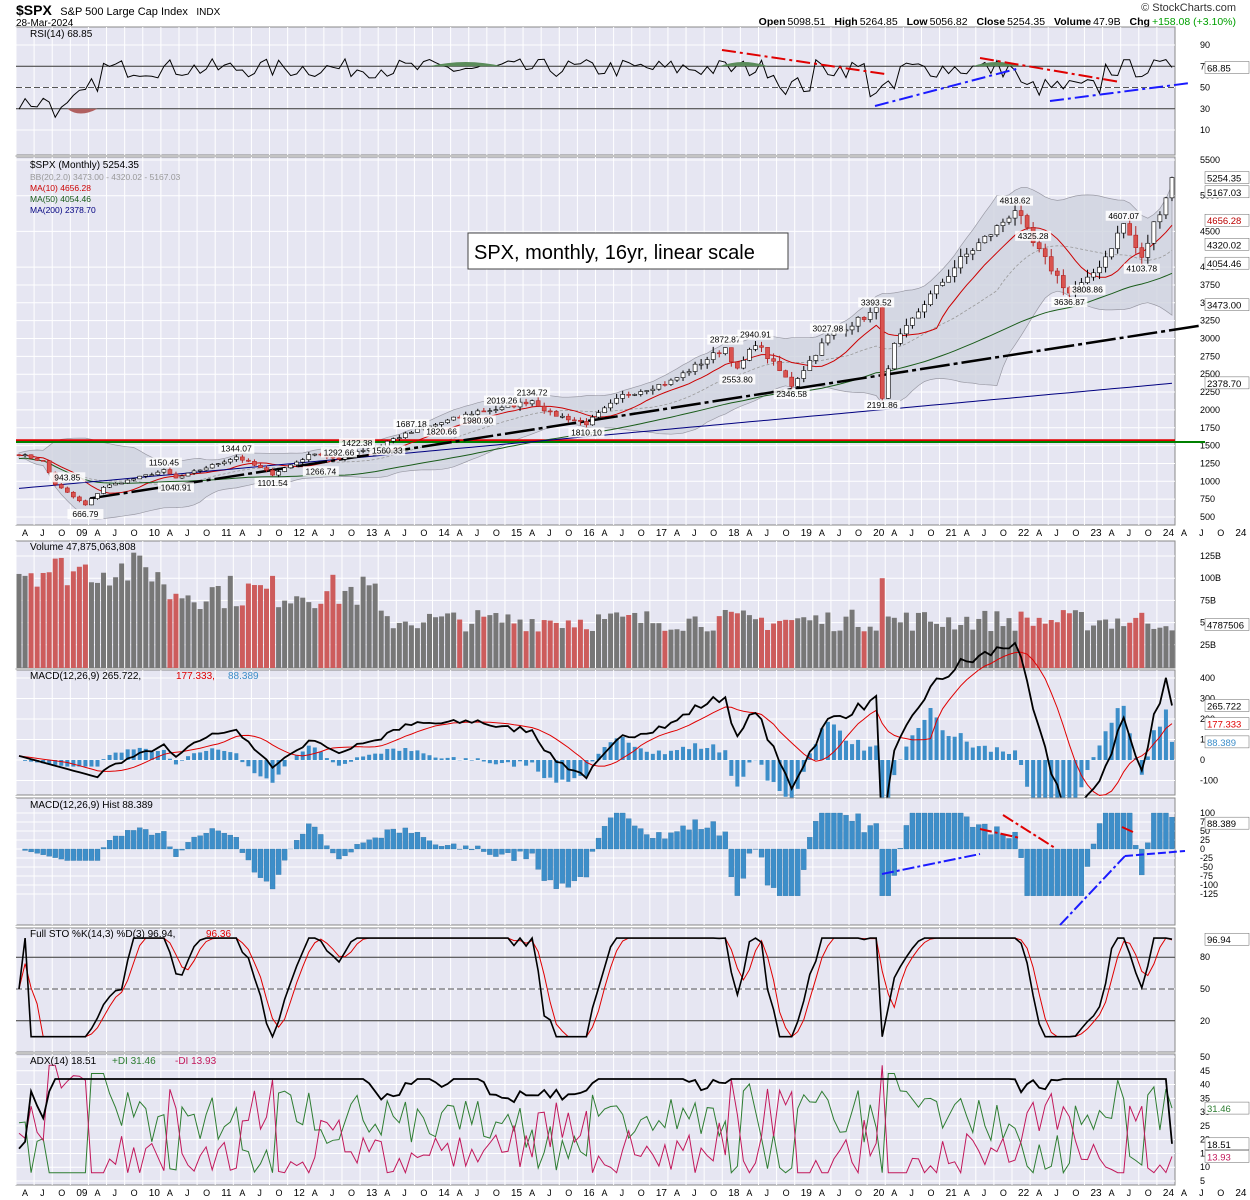 Image resolution: width=1250 pixels, height=1200 pixels. What do you see at coordinates (1227, 1156) in the screenshot?
I see `adx-mdi-value-box` at bounding box center [1227, 1156].